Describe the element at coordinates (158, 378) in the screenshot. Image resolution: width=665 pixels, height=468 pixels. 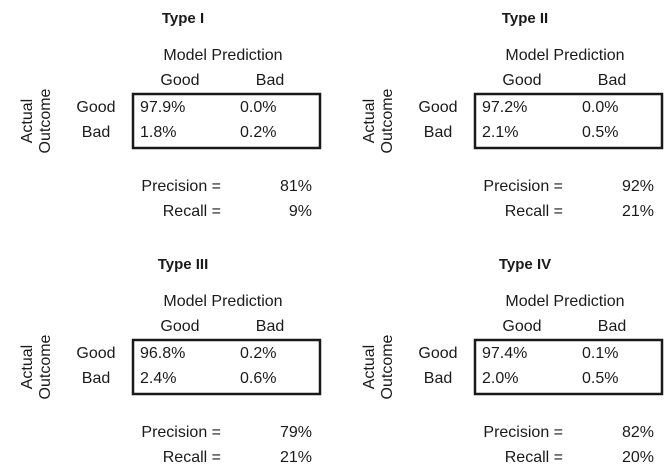
I see `cell: 2.4%` at that location.